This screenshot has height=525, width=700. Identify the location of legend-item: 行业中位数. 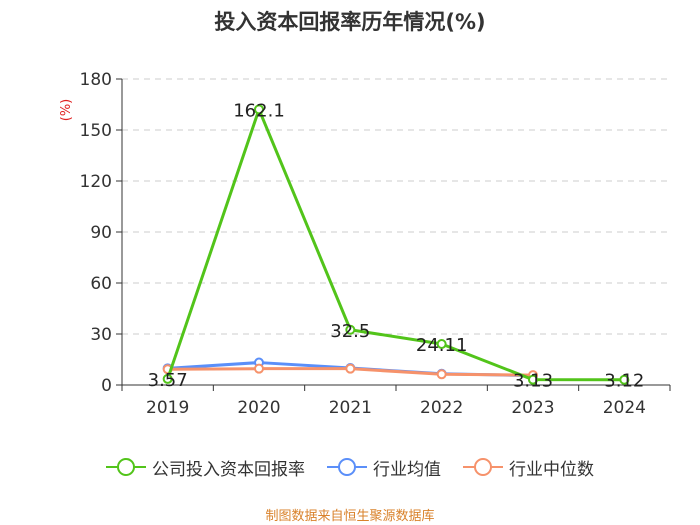
(528, 467).